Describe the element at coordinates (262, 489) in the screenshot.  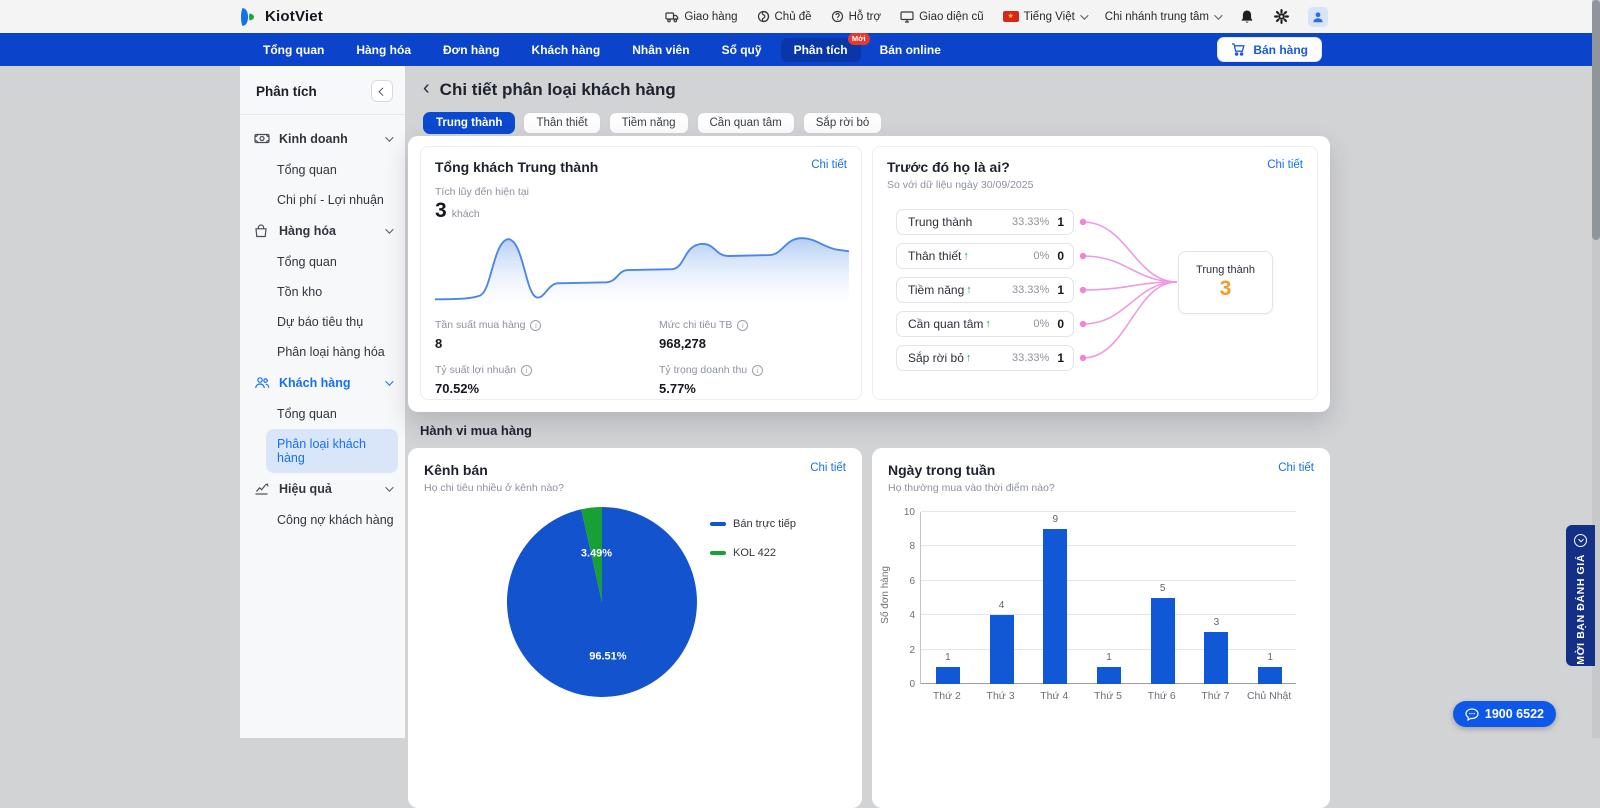
I see `efficiency-icon` at that location.